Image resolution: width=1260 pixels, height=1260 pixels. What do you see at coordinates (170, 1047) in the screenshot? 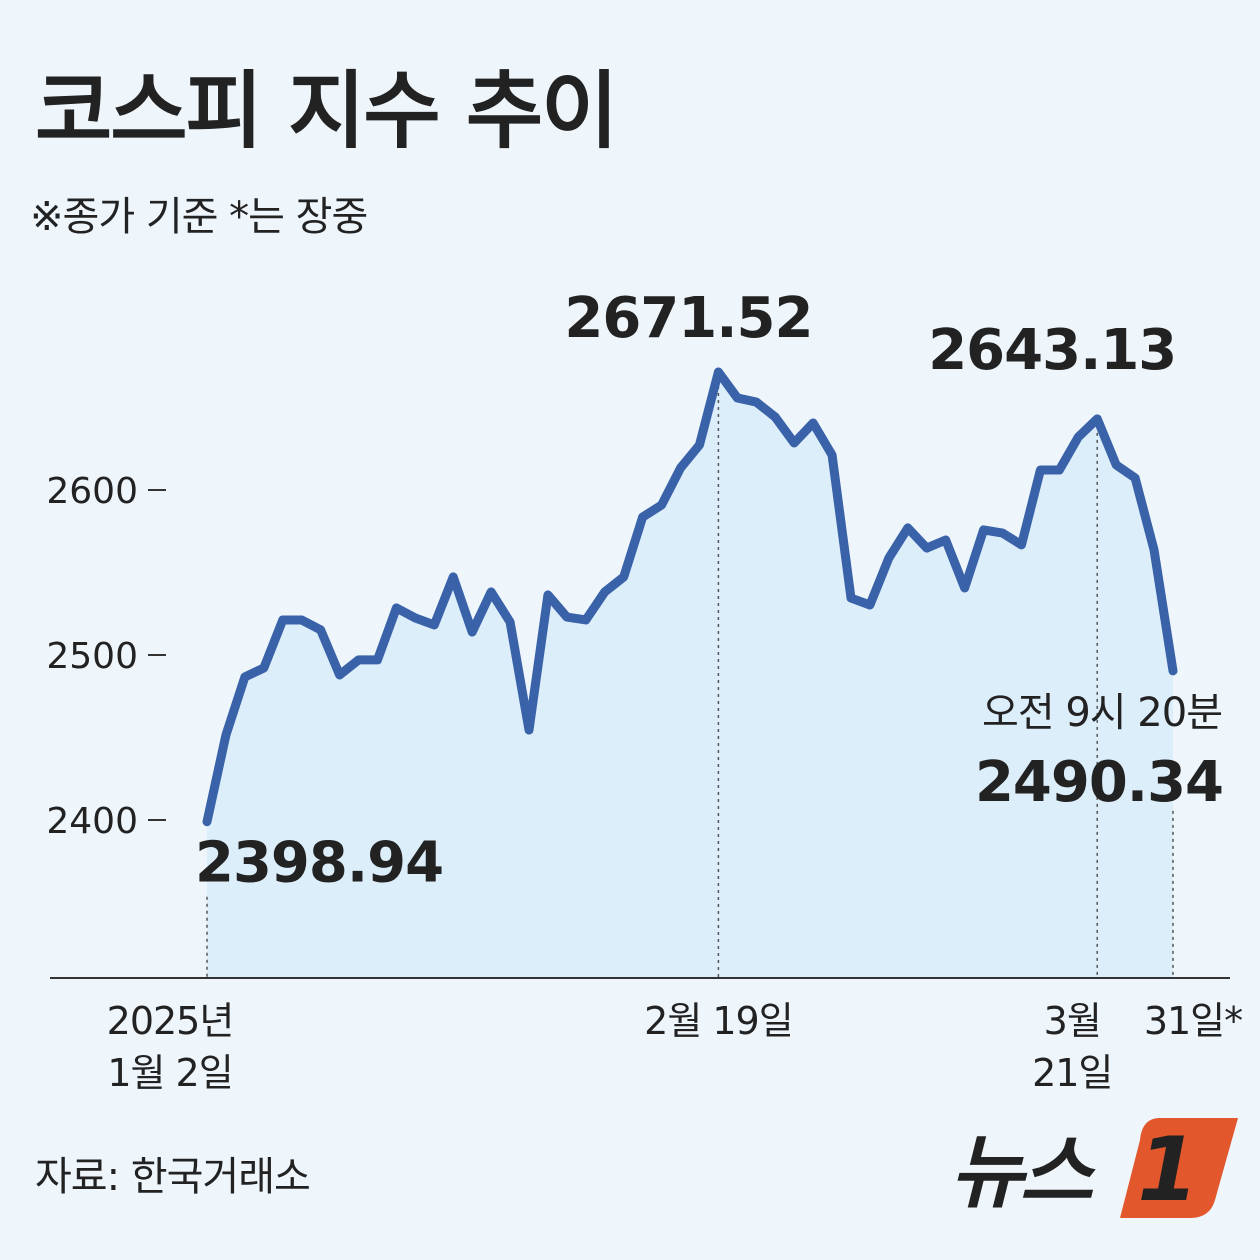
I see `x-tick-label: 2025년 1월 2일` at bounding box center [170, 1047].